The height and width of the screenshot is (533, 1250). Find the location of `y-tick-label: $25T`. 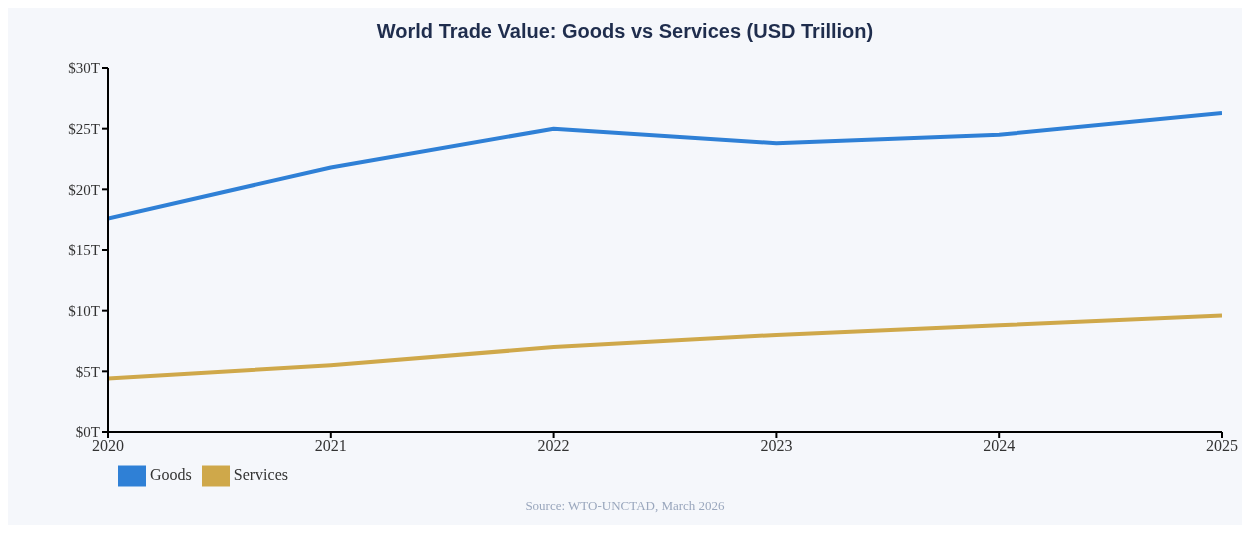

y-tick-label: $25T is located at coordinates (84, 128).